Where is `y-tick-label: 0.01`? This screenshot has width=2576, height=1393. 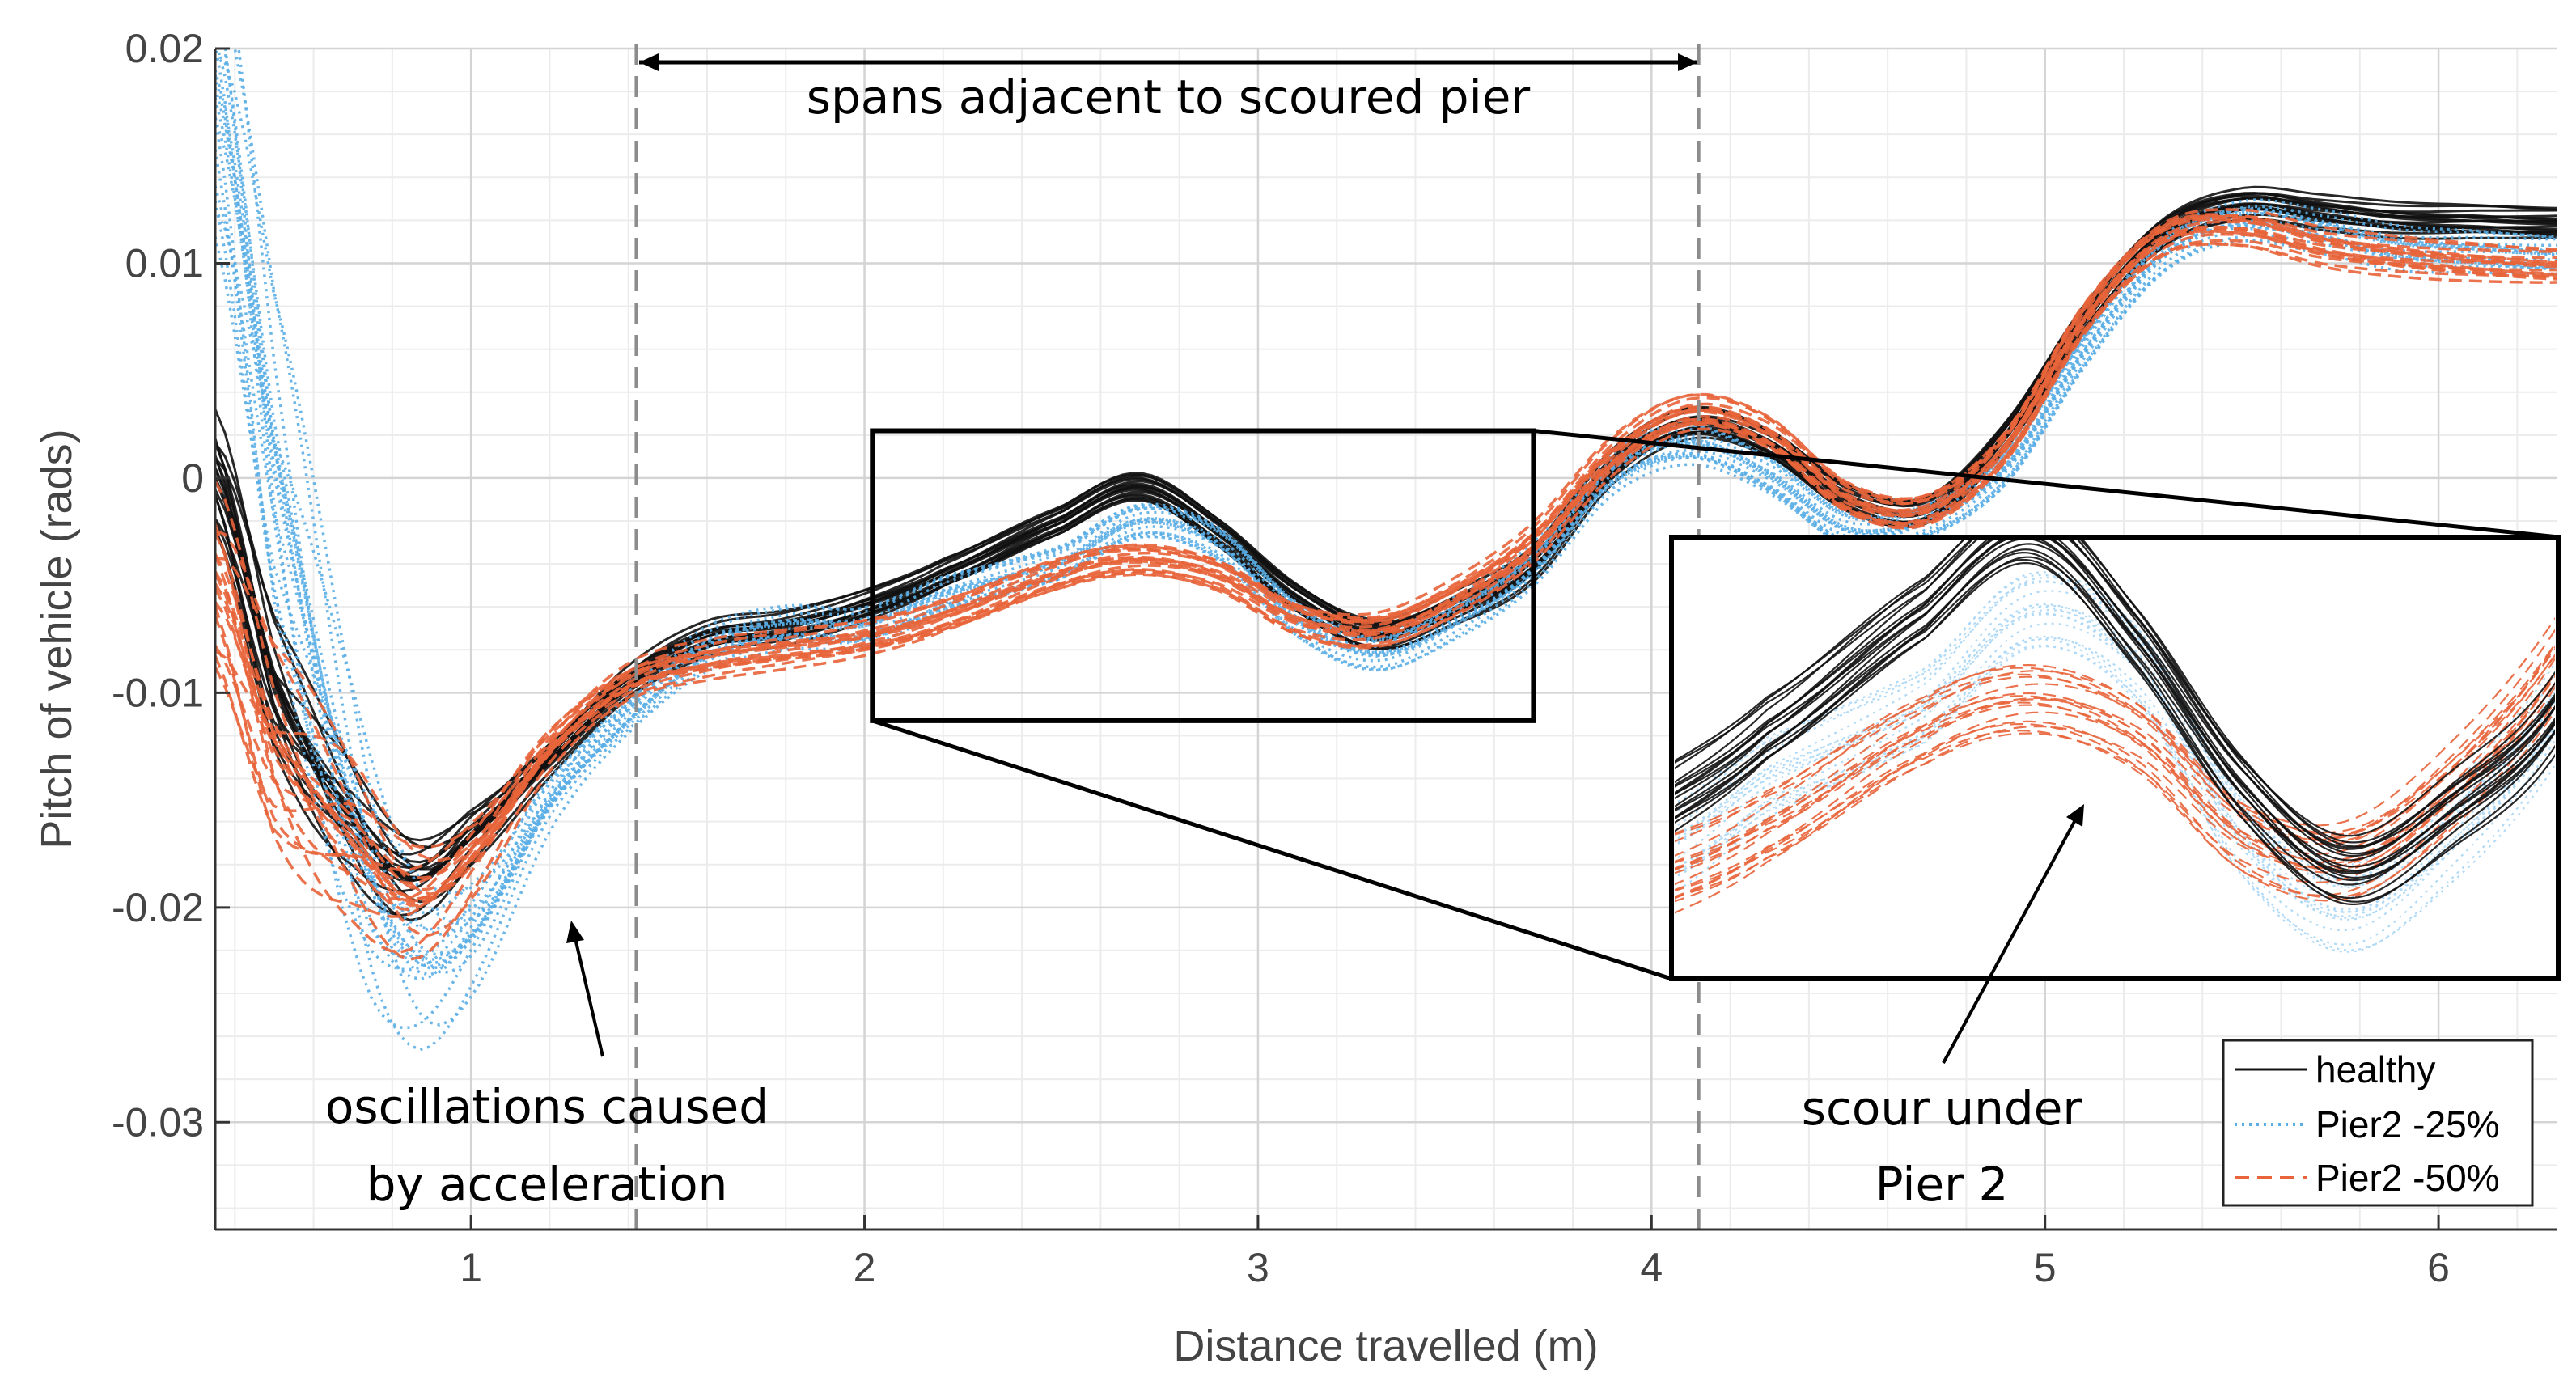
y-tick-label: 0.01 is located at coordinates (164, 263).